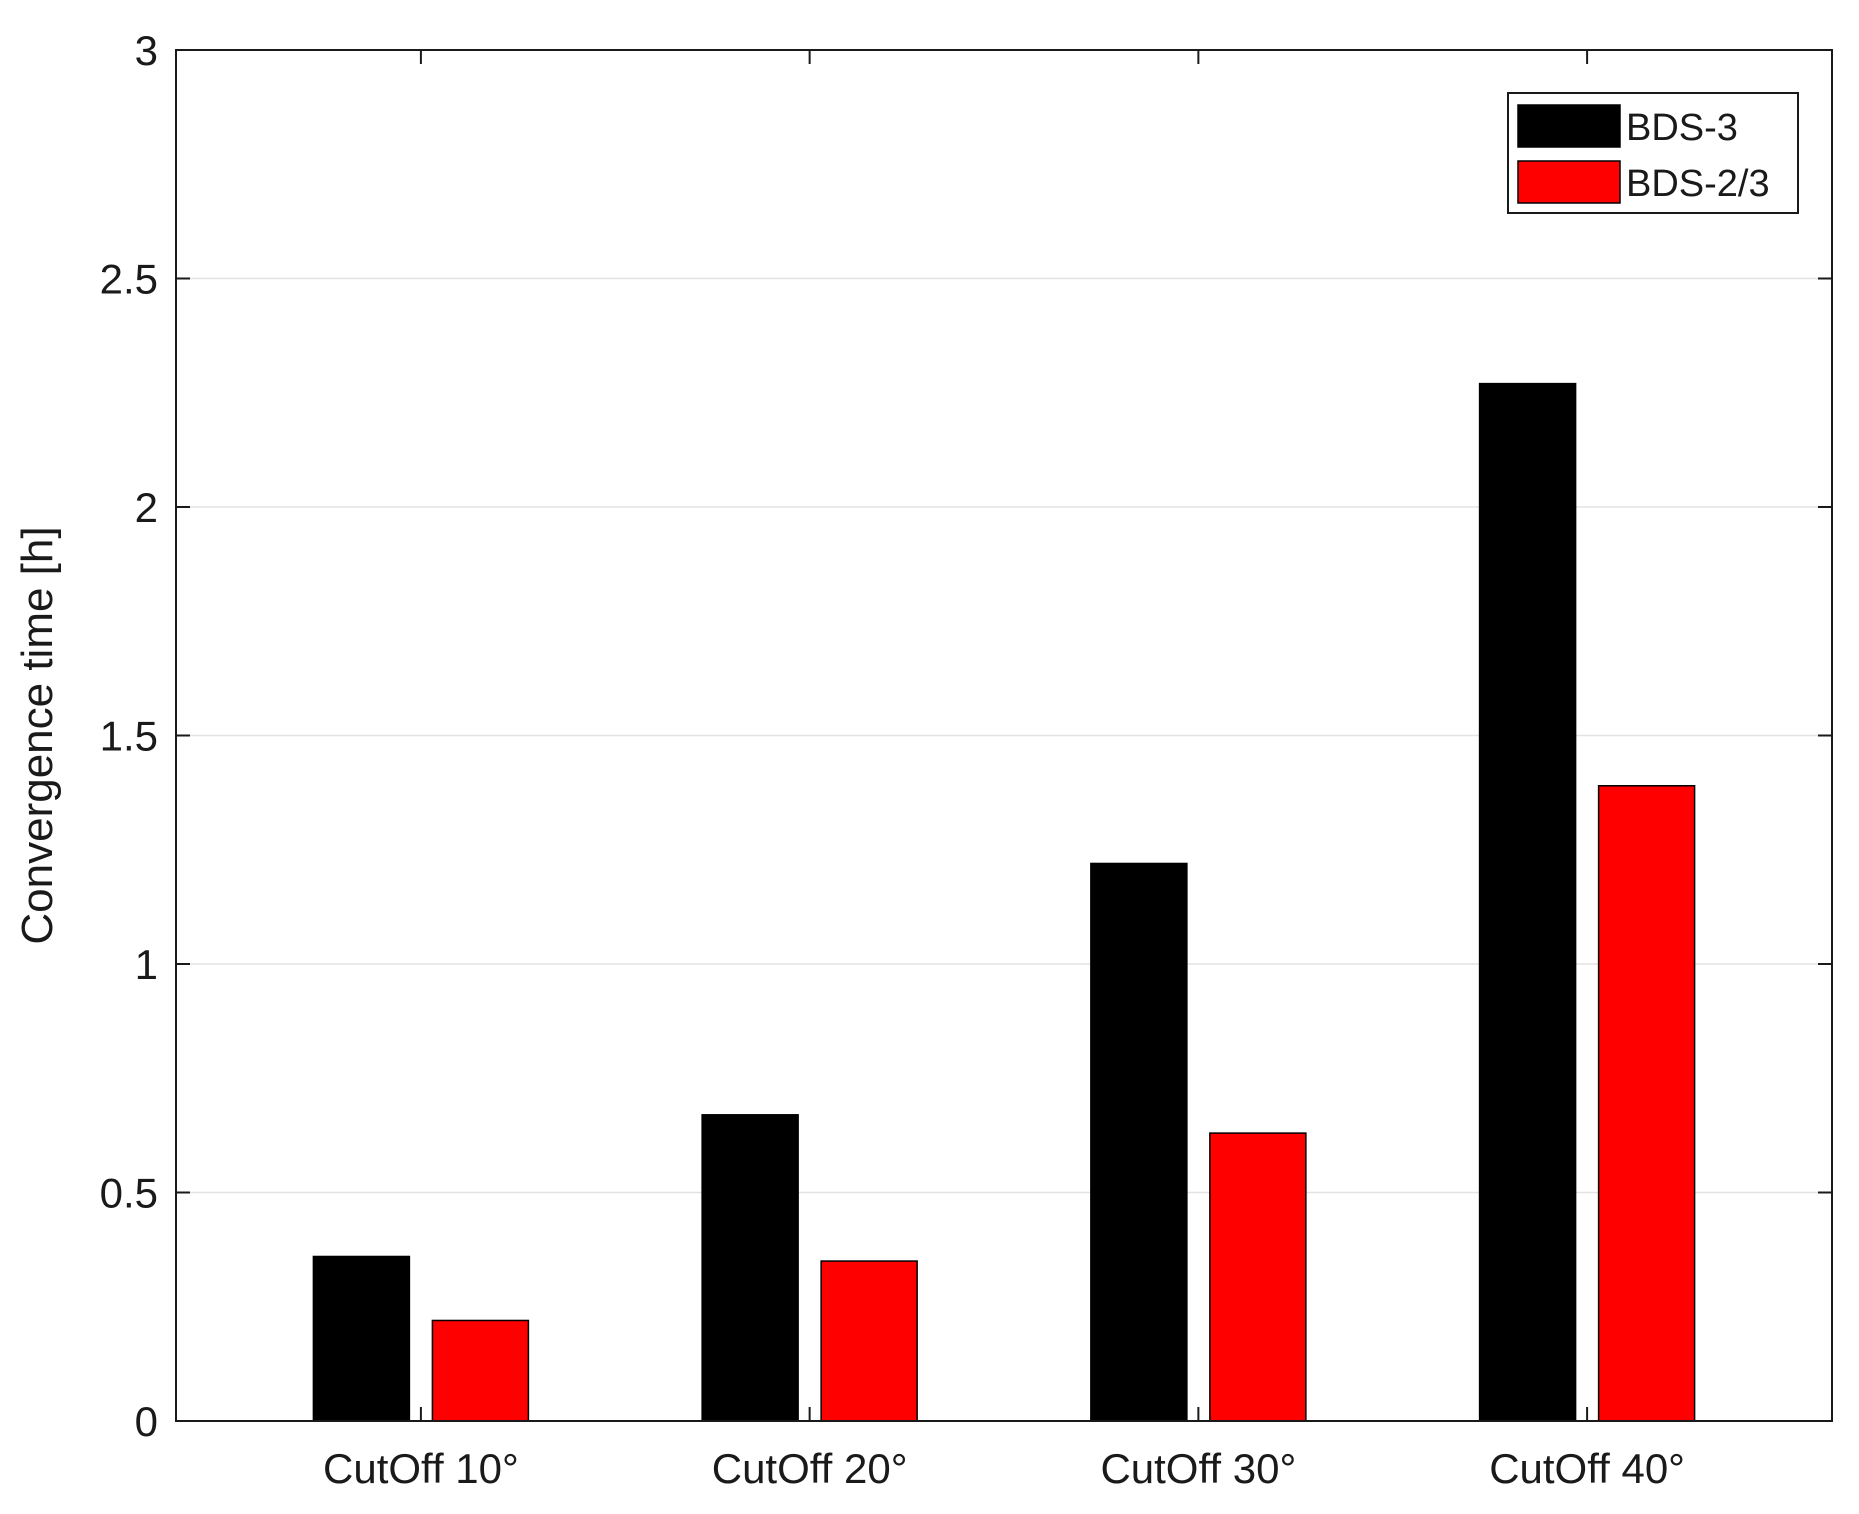 This screenshot has width=1859, height=1514. Describe the element at coordinates (146, 1421) in the screenshot. I see `y-tick-label: 0` at that location.